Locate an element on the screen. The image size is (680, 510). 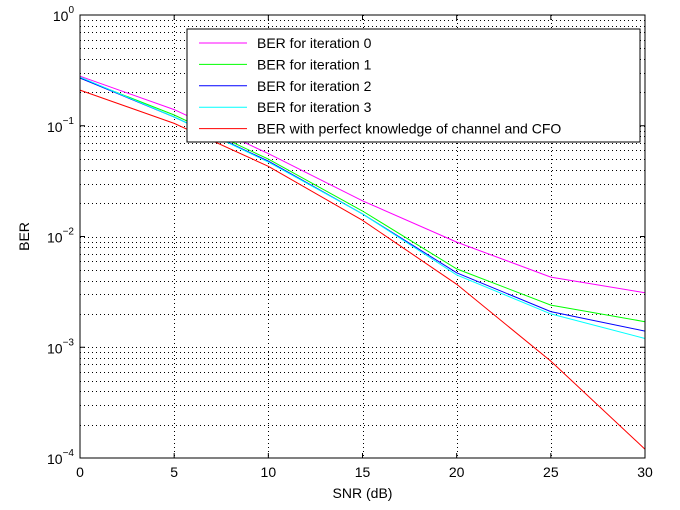
x-tick-label: 0 is located at coordinates (80, 472).